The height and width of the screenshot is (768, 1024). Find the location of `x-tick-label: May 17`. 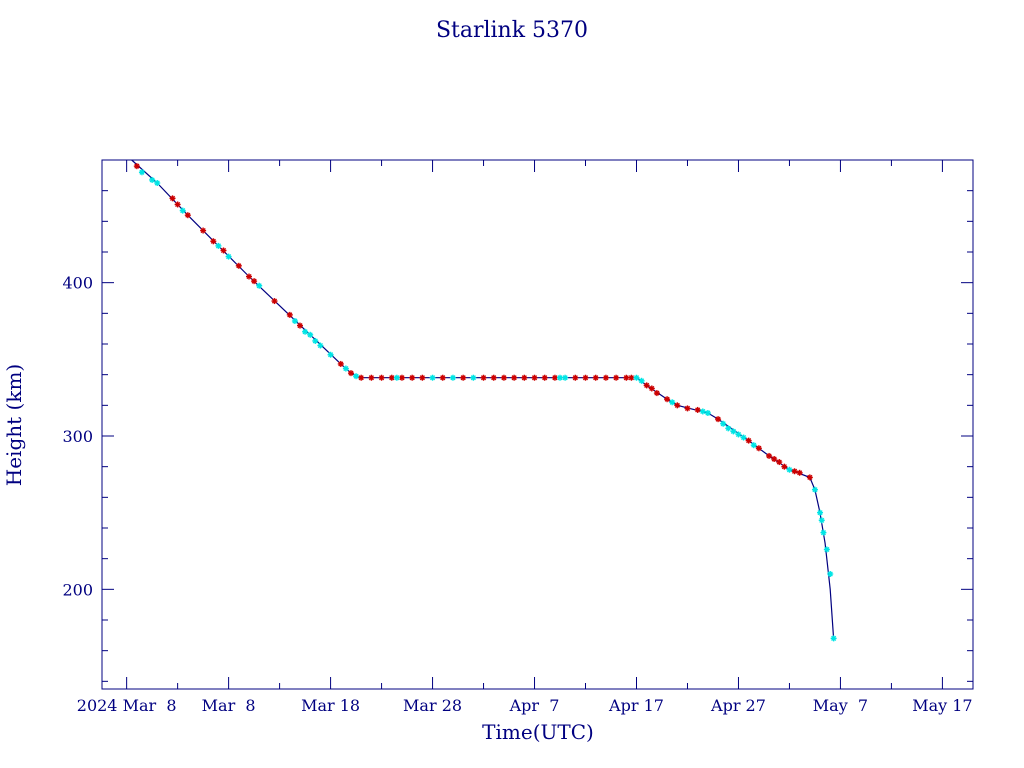

x-tick-label: May 17 is located at coordinates (942, 705).